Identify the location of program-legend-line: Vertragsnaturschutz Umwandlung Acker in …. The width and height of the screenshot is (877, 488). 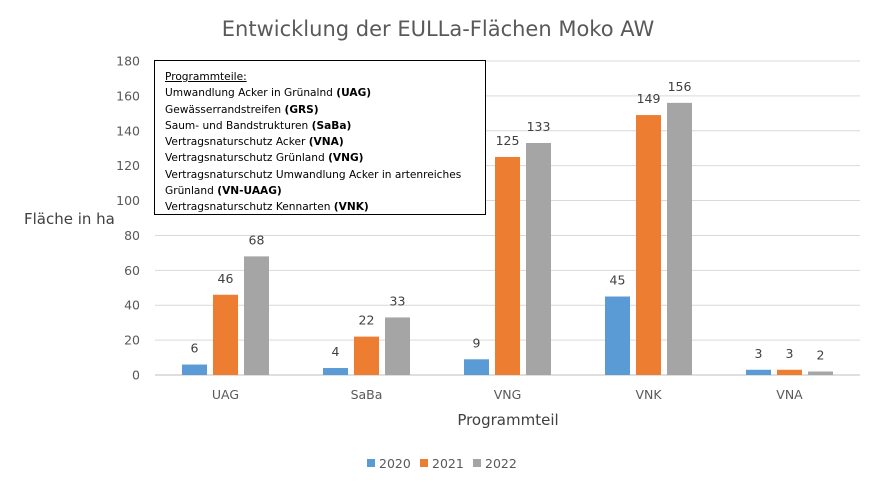
(313, 174).